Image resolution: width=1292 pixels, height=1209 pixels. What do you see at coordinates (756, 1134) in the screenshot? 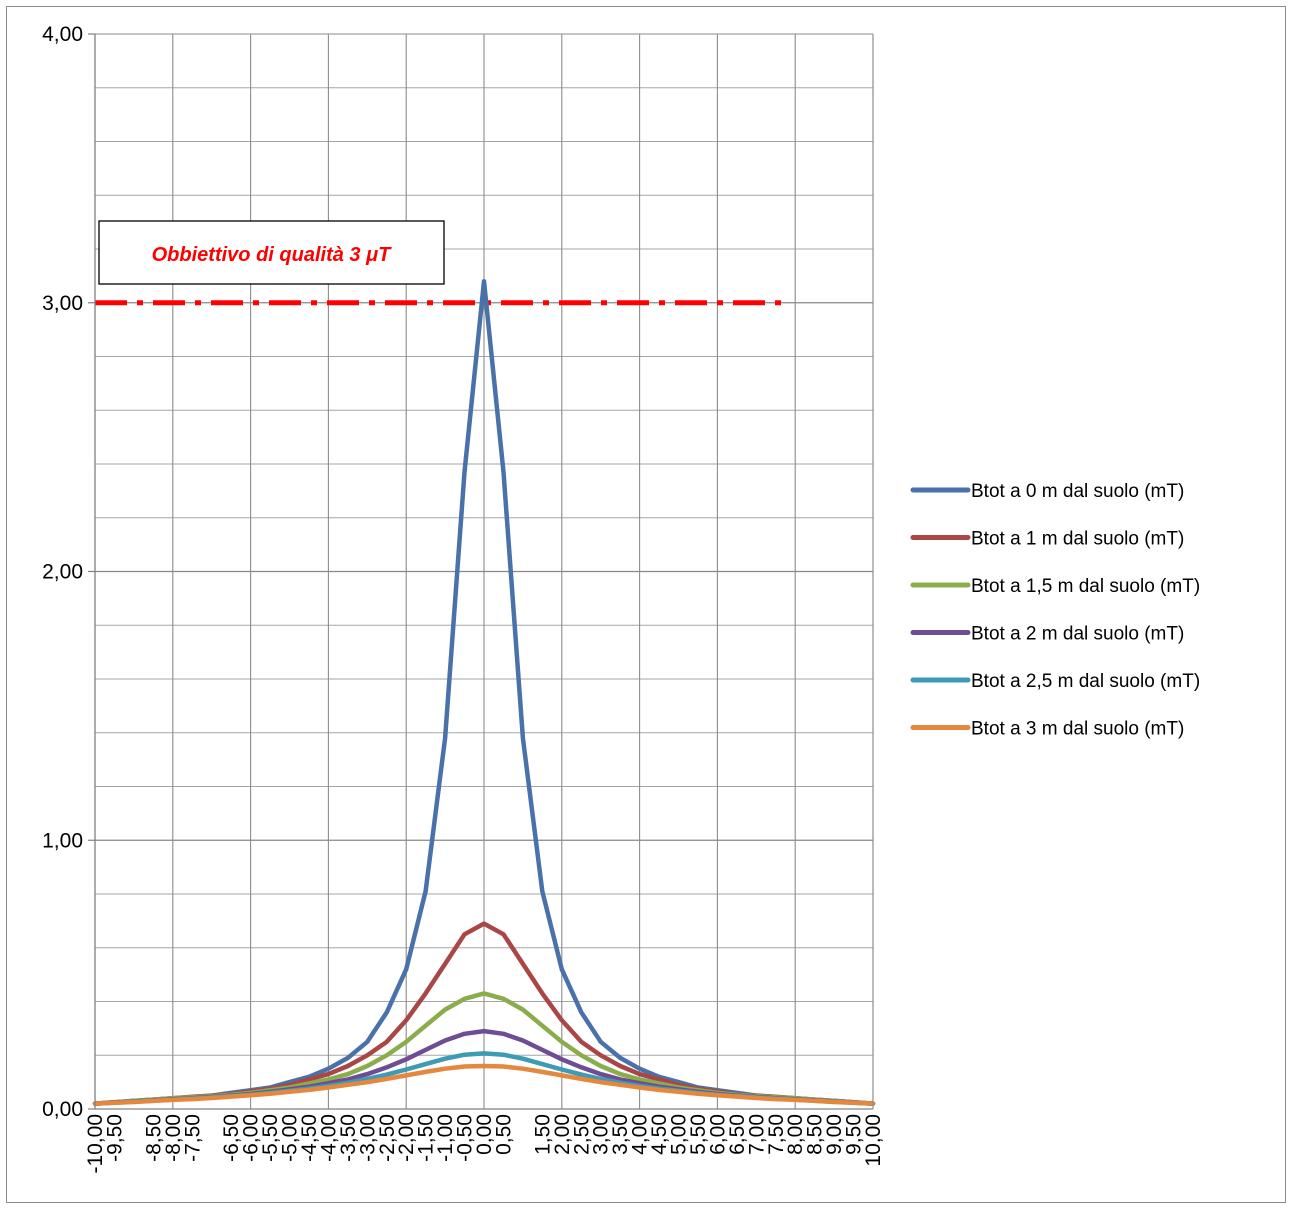
I see `x-tick-label: 7,00` at bounding box center [756, 1134].